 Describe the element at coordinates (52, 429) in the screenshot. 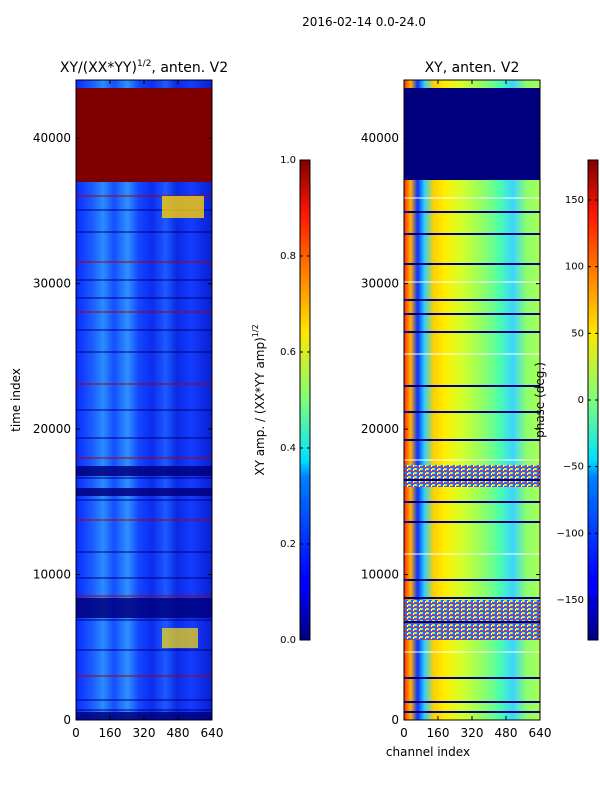

I see `amplitude-y-tick-label: 20000` at that location.